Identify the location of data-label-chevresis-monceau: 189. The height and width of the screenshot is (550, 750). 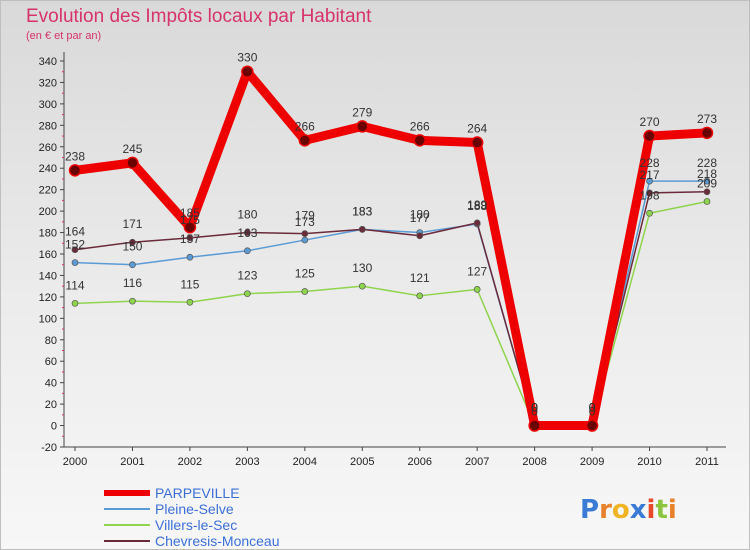
(477, 205).